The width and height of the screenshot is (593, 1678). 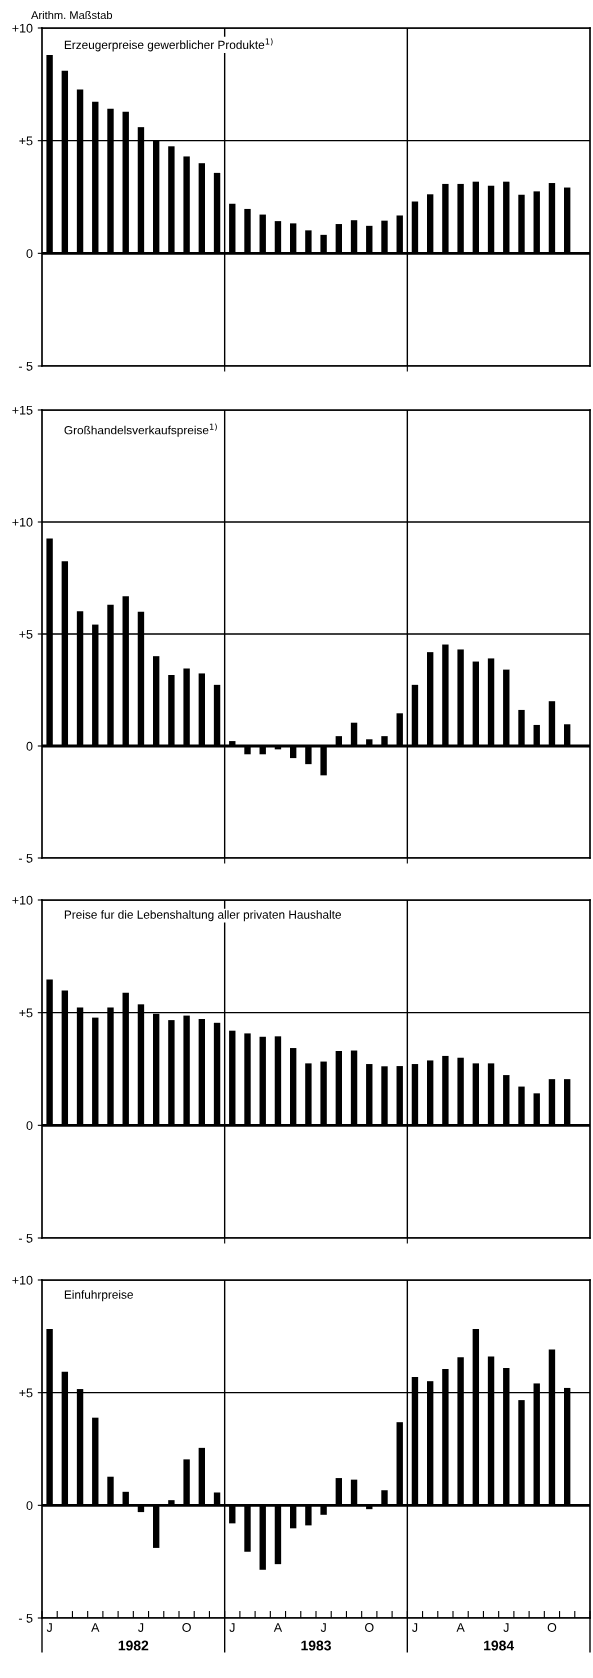 I want to click on text: Arithm. Maßstab, so click(x=72, y=15).